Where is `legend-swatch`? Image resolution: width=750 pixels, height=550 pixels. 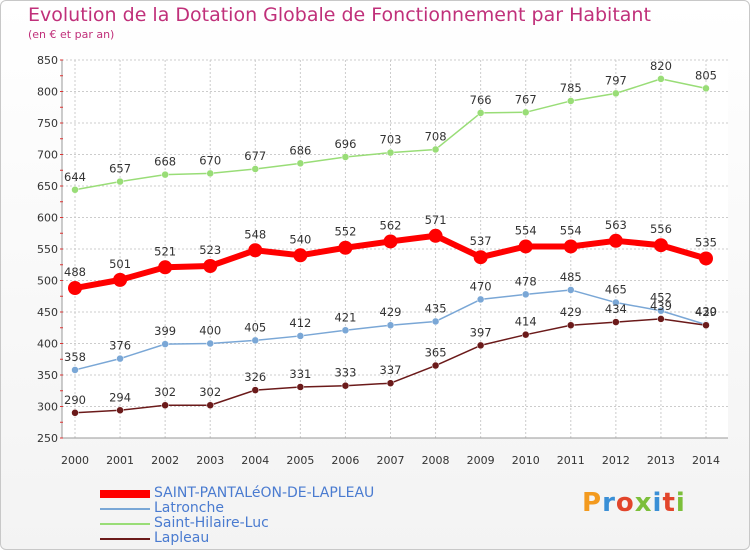 legend-swatch is located at coordinates (125, 523).